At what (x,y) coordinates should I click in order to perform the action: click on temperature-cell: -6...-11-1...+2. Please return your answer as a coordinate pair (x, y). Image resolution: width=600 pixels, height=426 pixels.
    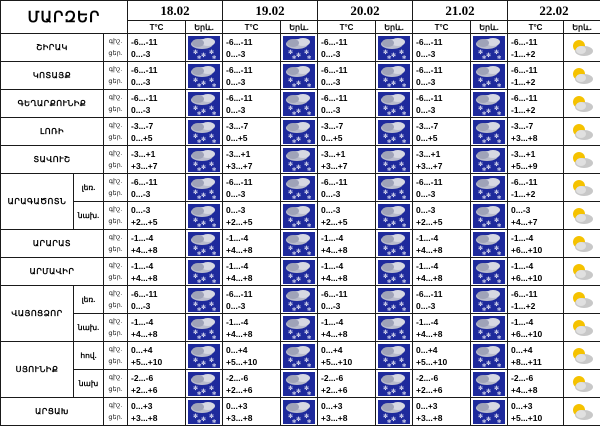
    Looking at the image, I should click on (536, 104).